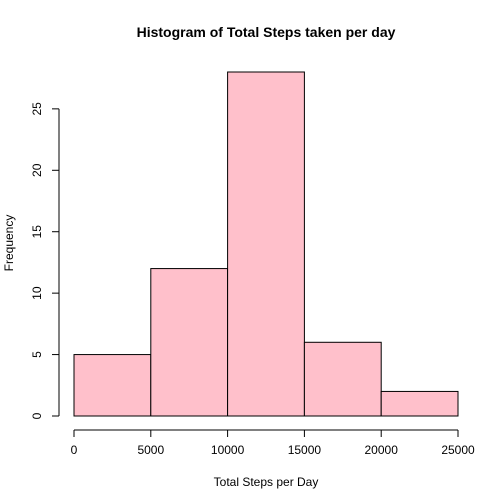 This screenshot has width=504, height=504. I want to click on x-axis: 0 5000 10000 15000 20000 25000, so click(273, 443).